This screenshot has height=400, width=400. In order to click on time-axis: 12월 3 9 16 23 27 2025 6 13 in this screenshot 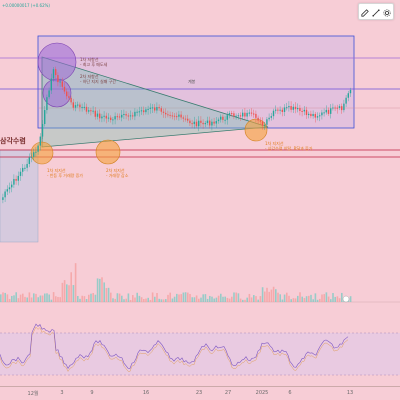, I will do `click(200, 393)`.